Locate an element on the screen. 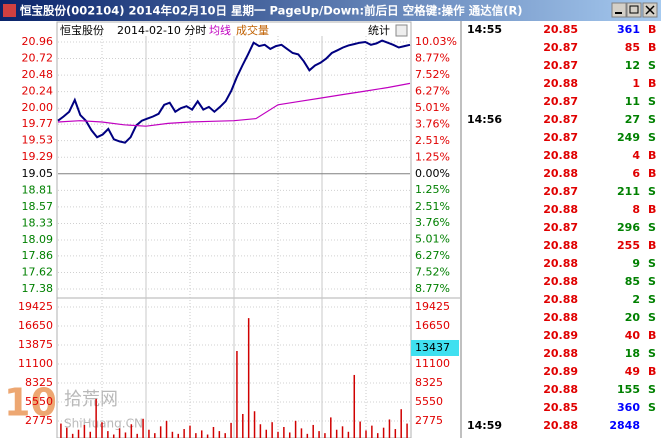  volume-tick-label-right: 8325 is located at coordinates (429, 382).